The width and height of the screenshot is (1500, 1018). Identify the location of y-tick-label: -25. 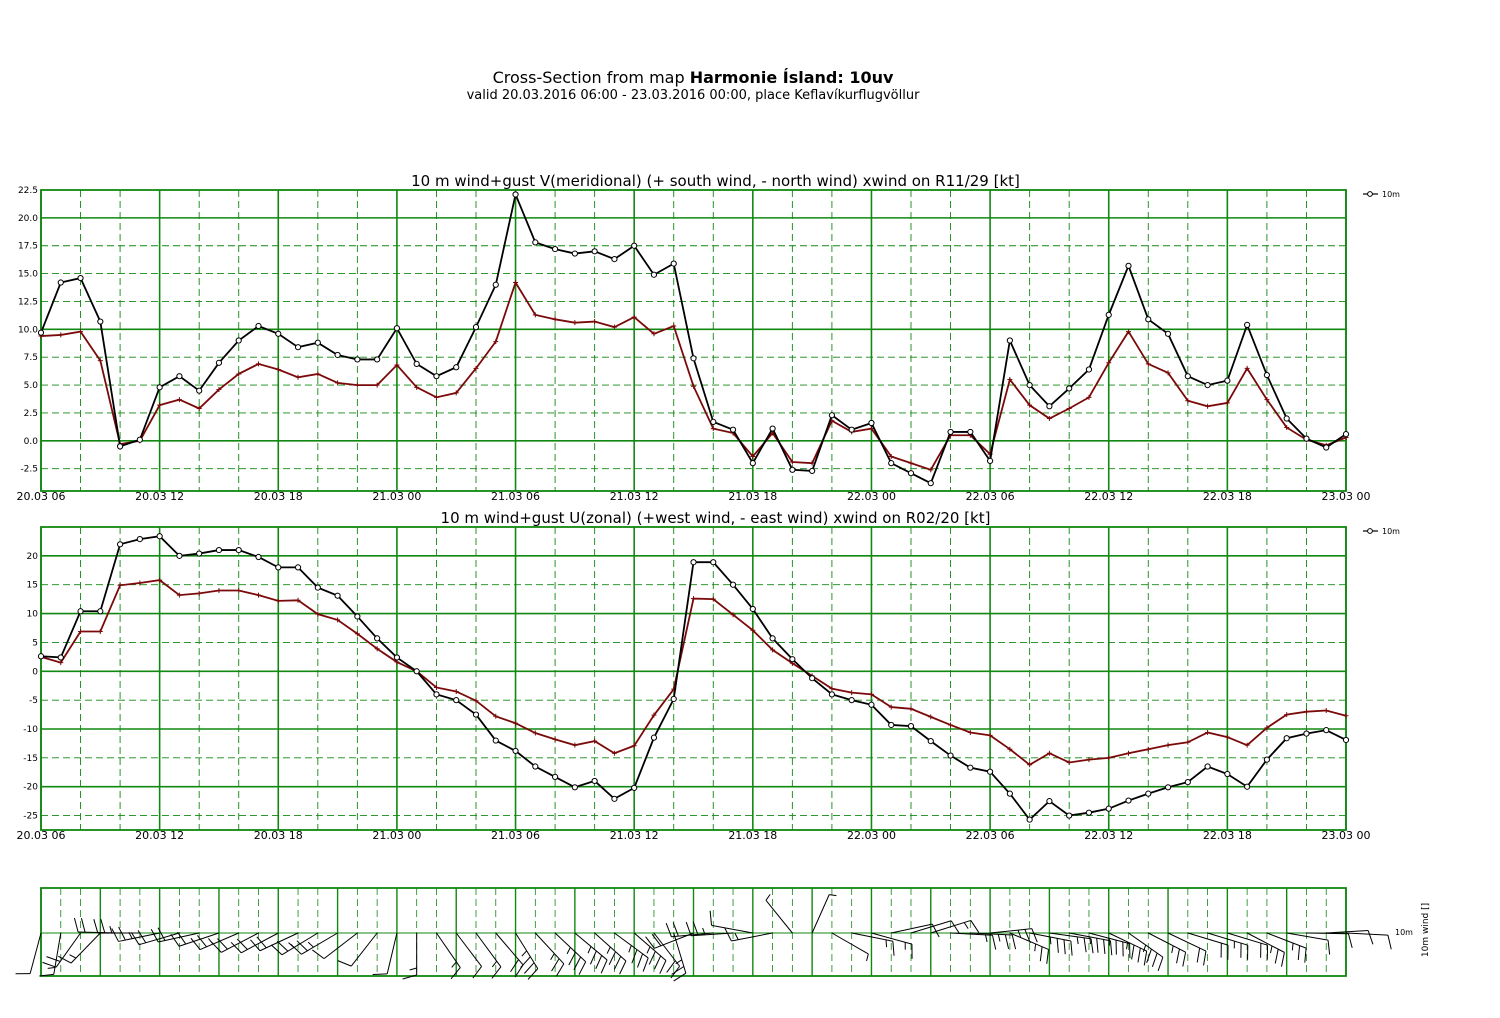
(30, 817).